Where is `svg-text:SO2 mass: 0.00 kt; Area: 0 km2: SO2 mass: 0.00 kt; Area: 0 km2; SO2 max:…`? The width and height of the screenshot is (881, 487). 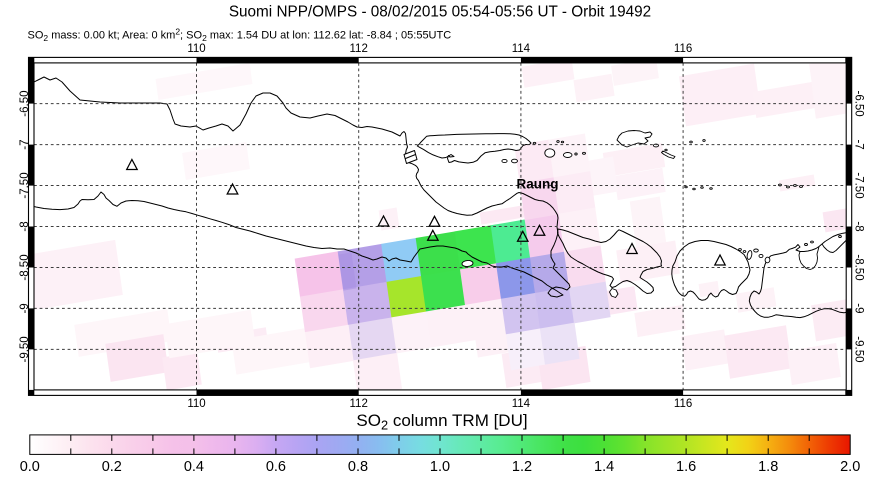 svg-text:SO2 mass: 0.00 kt; Area: 0 km2: SO2 mass: 0.00 kt; Area: 0 km2; SO2 max:… is located at coordinates (240, 35).